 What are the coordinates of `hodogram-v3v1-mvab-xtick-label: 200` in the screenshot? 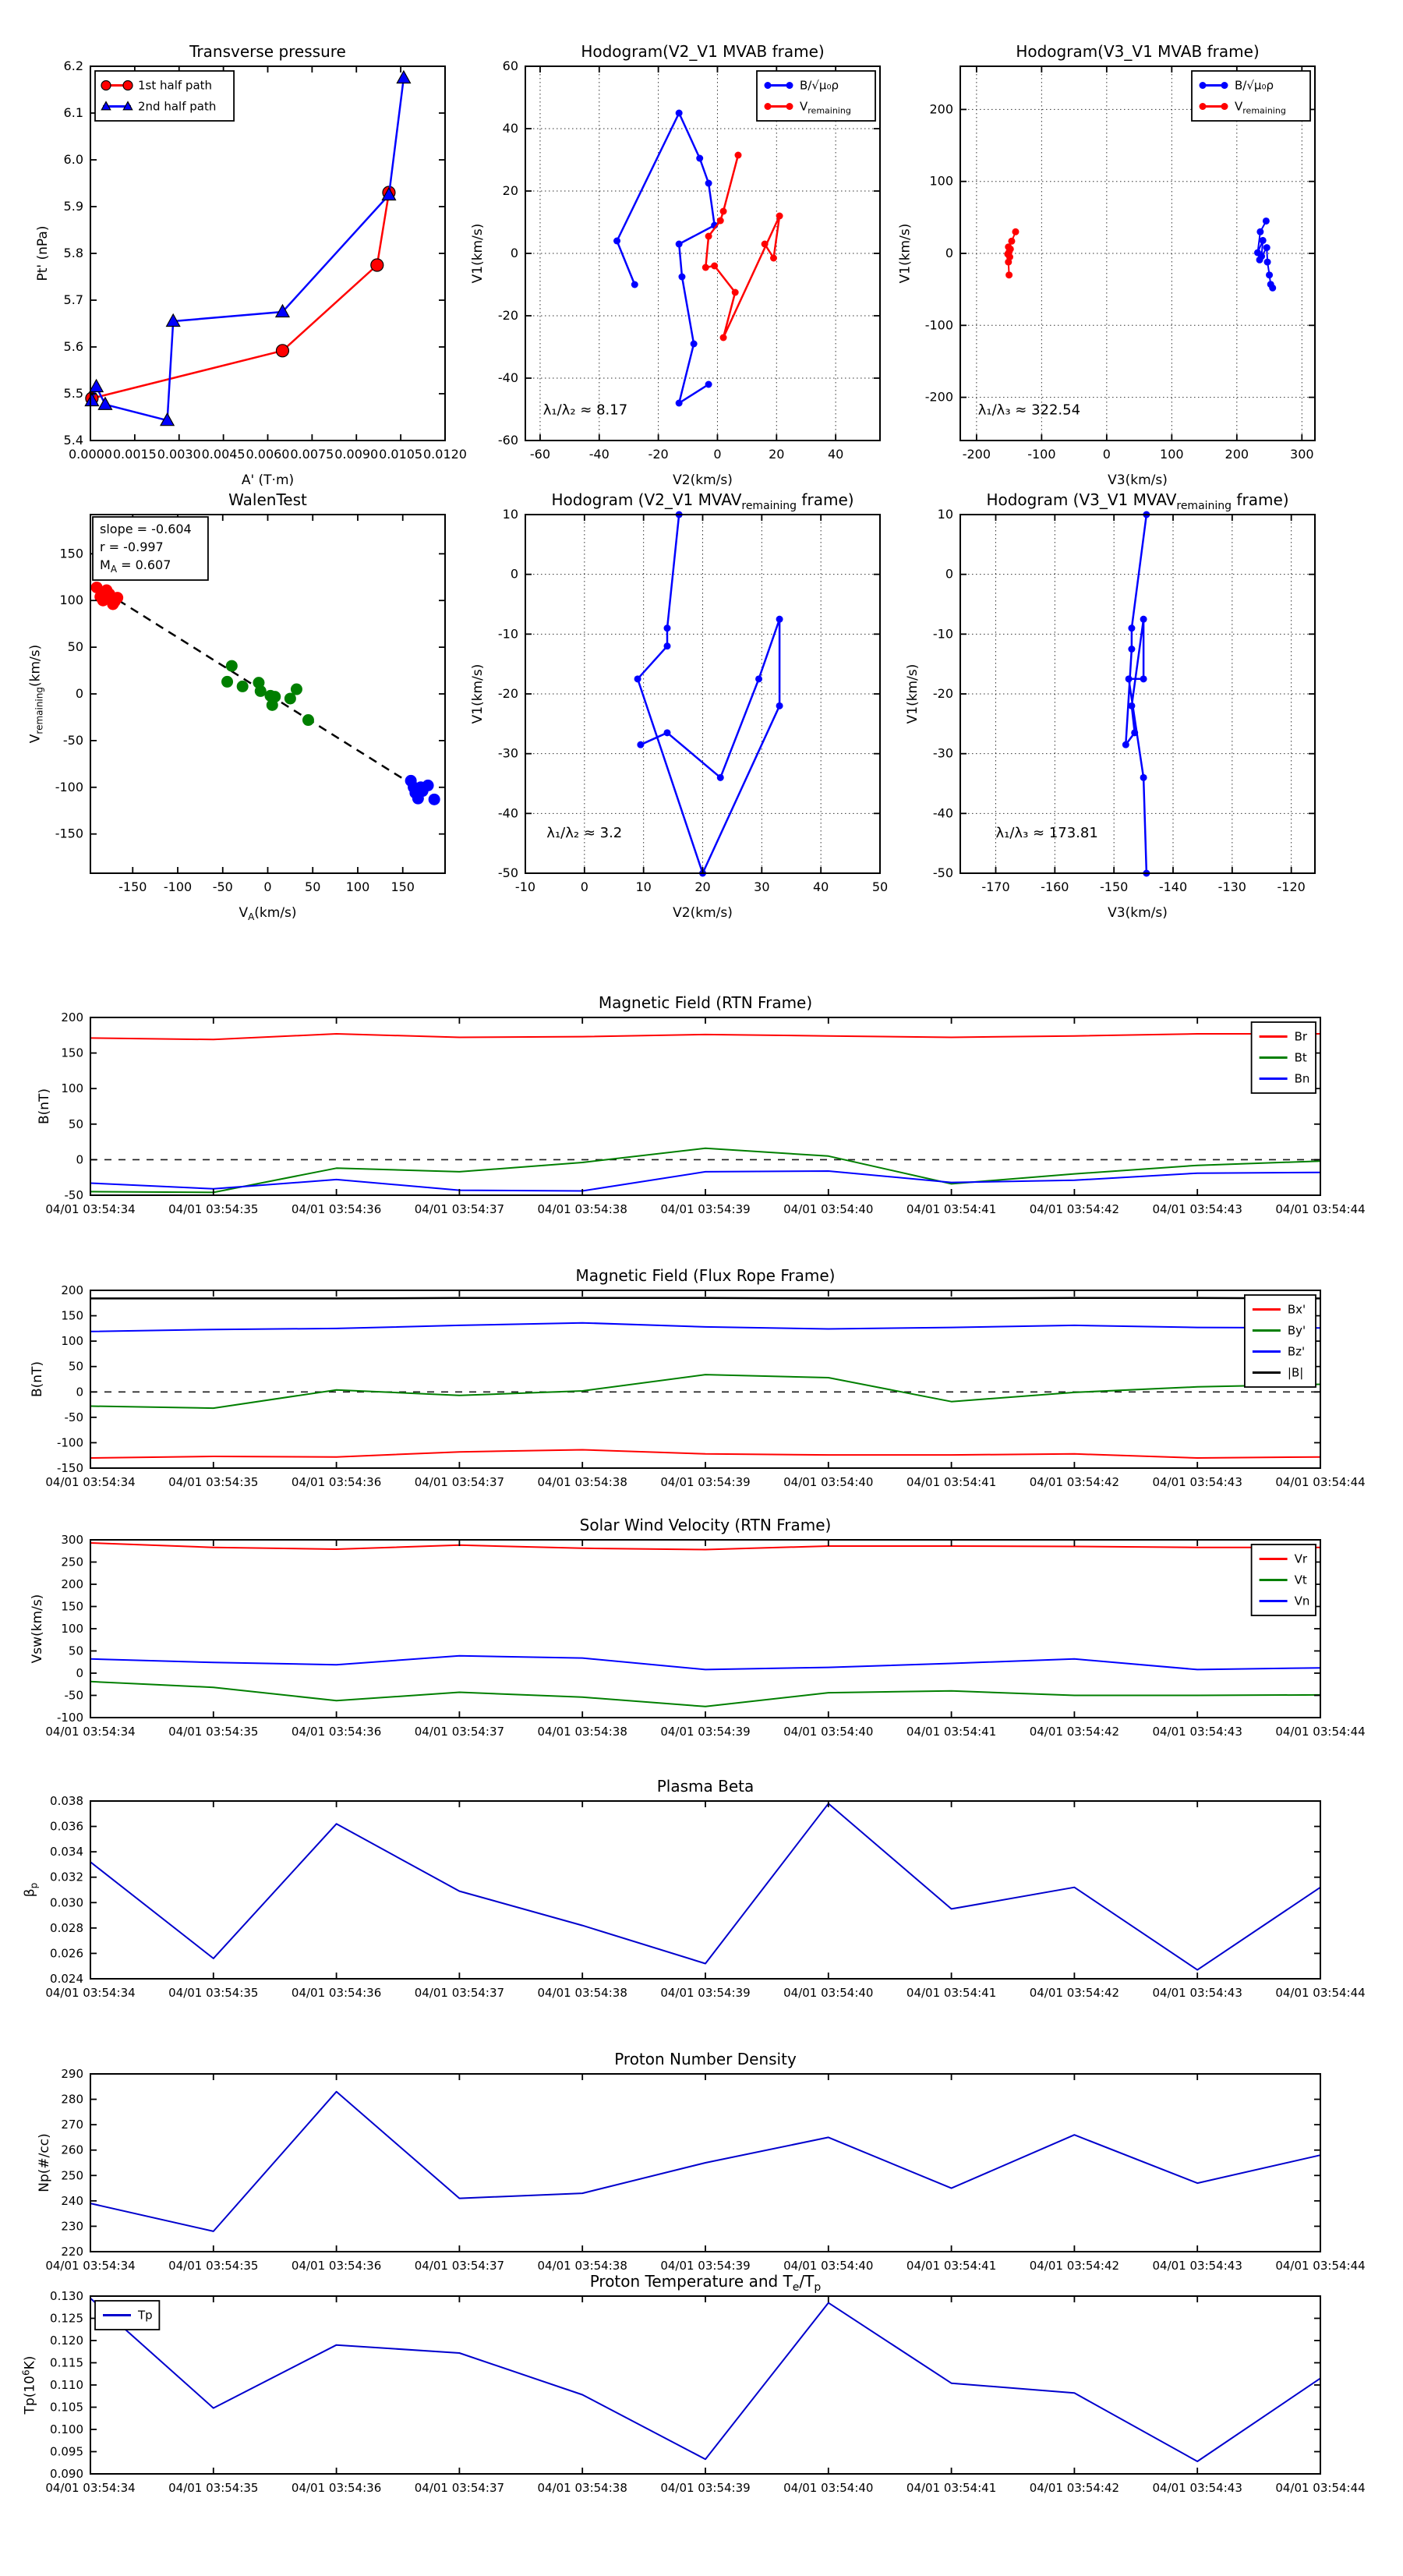 It's located at (1237, 454).